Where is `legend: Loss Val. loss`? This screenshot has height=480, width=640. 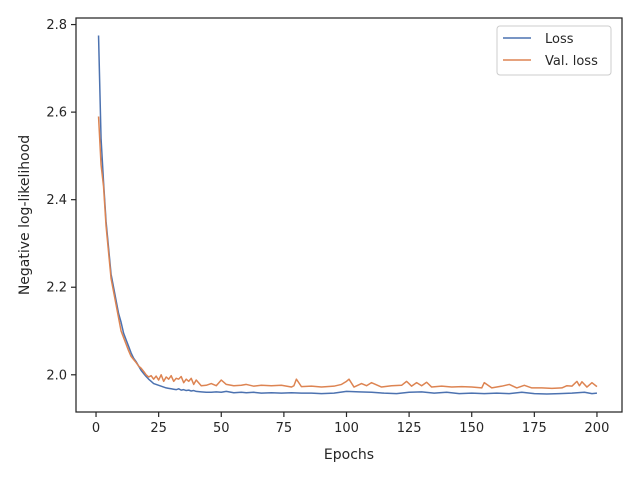 legend: Loss Val. loss is located at coordinates (554, 50).